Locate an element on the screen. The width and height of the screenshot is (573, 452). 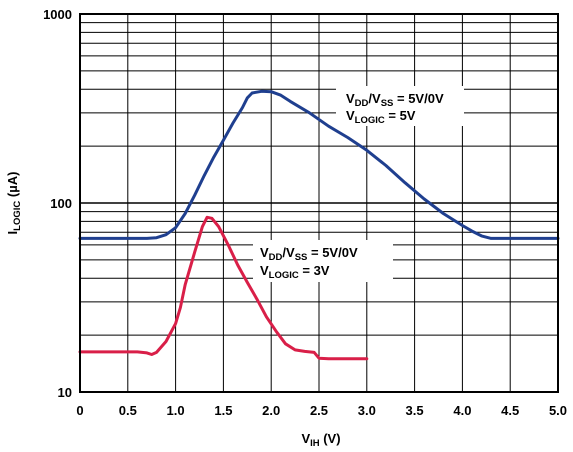
x-tick-labels: 0 0.5 1.0 1.5 2.0 2.5 3.0 3.5 4.0 4.5 5.0 is located at coordinates (321, 410).